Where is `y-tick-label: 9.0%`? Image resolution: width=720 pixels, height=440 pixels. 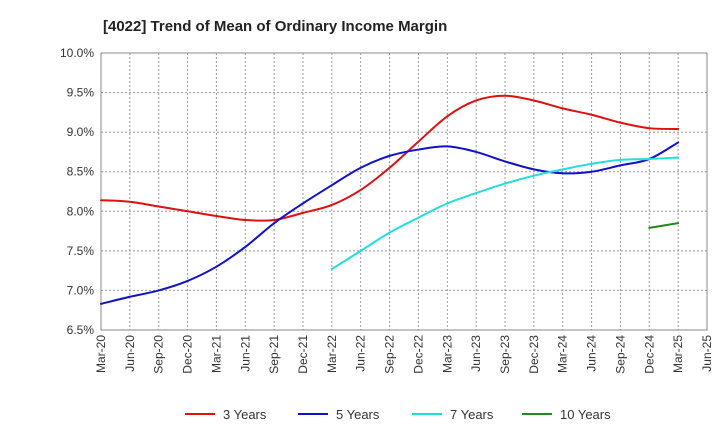
y-tick-label: 9.0% is located at coordinates (81, 132).